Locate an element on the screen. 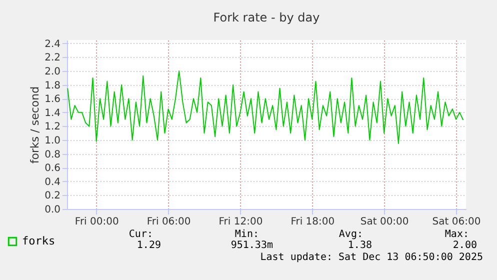 The height and width of the screenshot is (280, 497). y-tick-label: 0.4 is located at coordinates (52, 182).